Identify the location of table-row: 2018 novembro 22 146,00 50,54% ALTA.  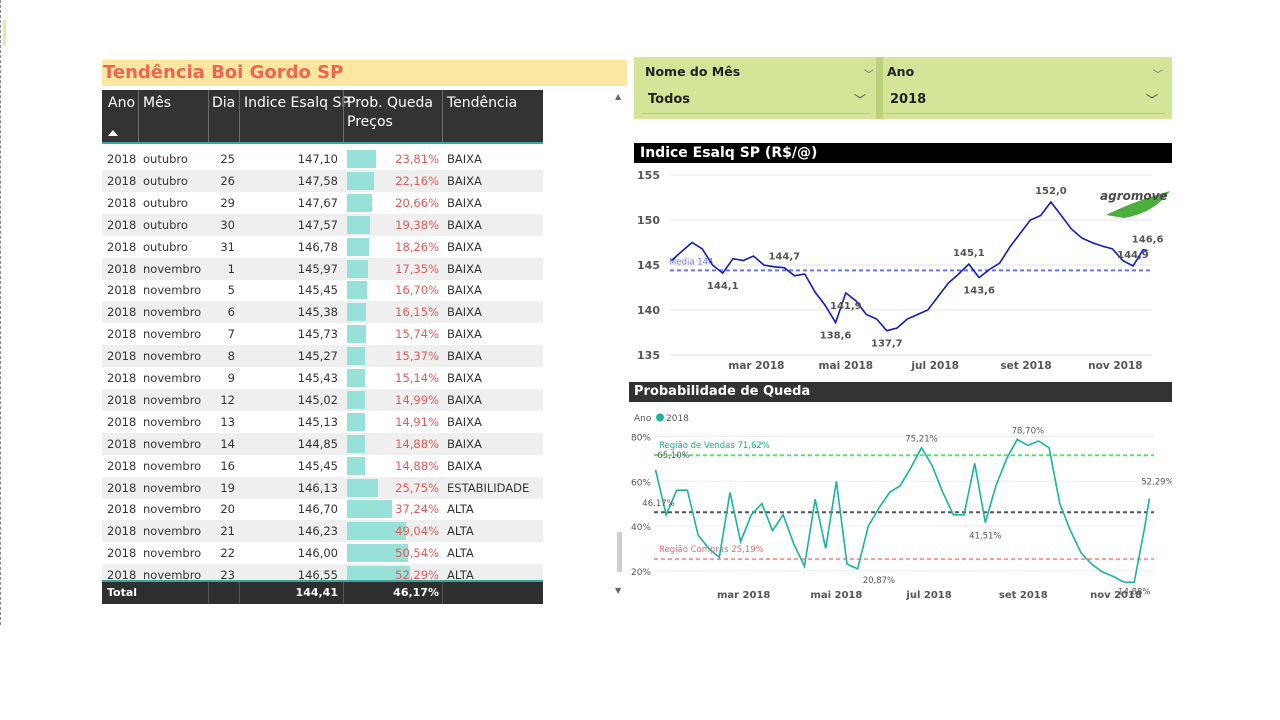
(322, 553).